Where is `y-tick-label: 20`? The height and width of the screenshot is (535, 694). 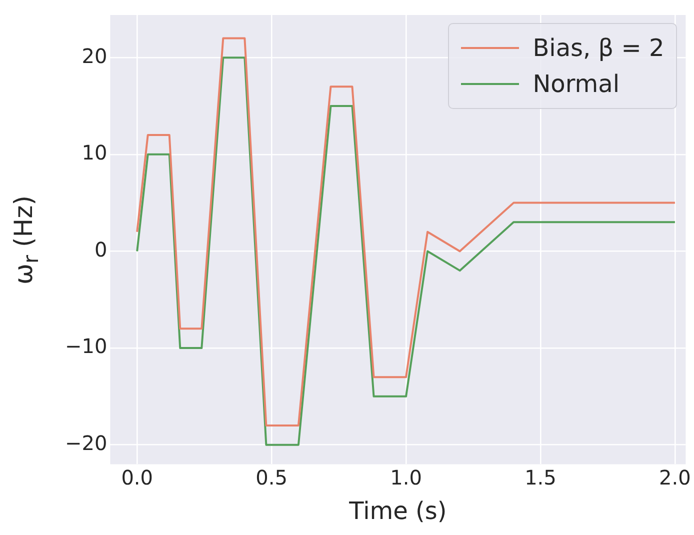
y-tick-label: 20 is located at coordinates (95, 56).